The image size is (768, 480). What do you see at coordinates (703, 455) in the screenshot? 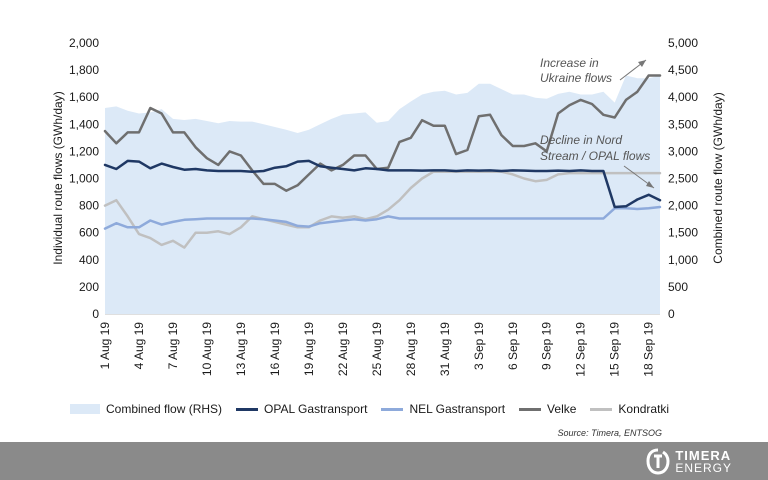
I see `timera-logo-line1: TIMERA` at bounding box center [703, 455].